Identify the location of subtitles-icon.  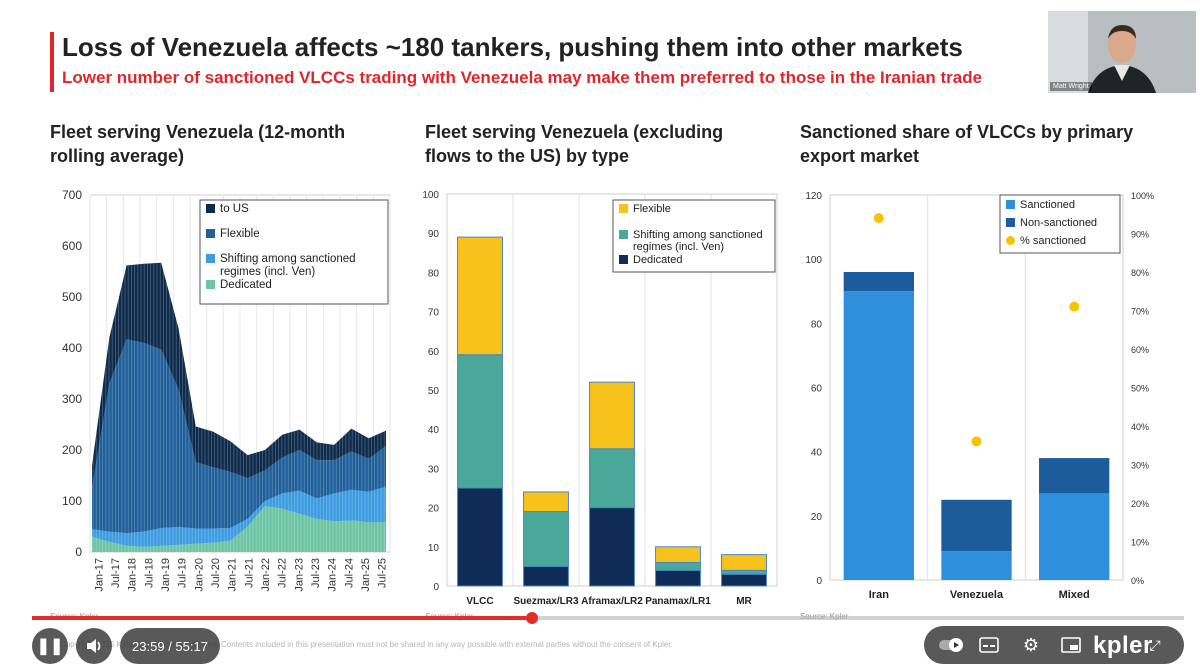
(989, 645).